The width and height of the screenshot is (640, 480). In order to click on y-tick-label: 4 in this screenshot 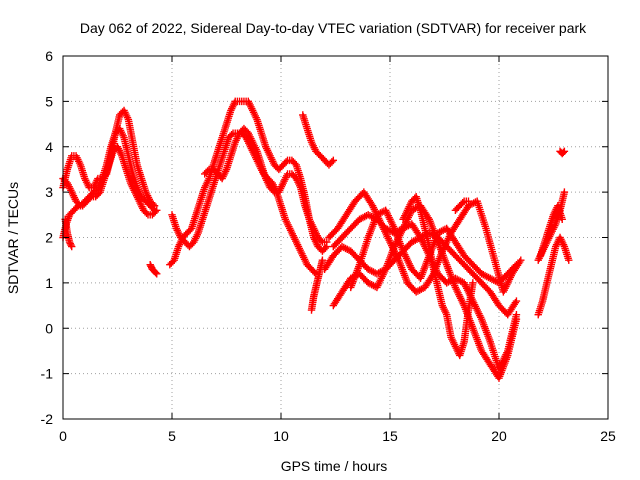, I will do `click(49, 147)`.